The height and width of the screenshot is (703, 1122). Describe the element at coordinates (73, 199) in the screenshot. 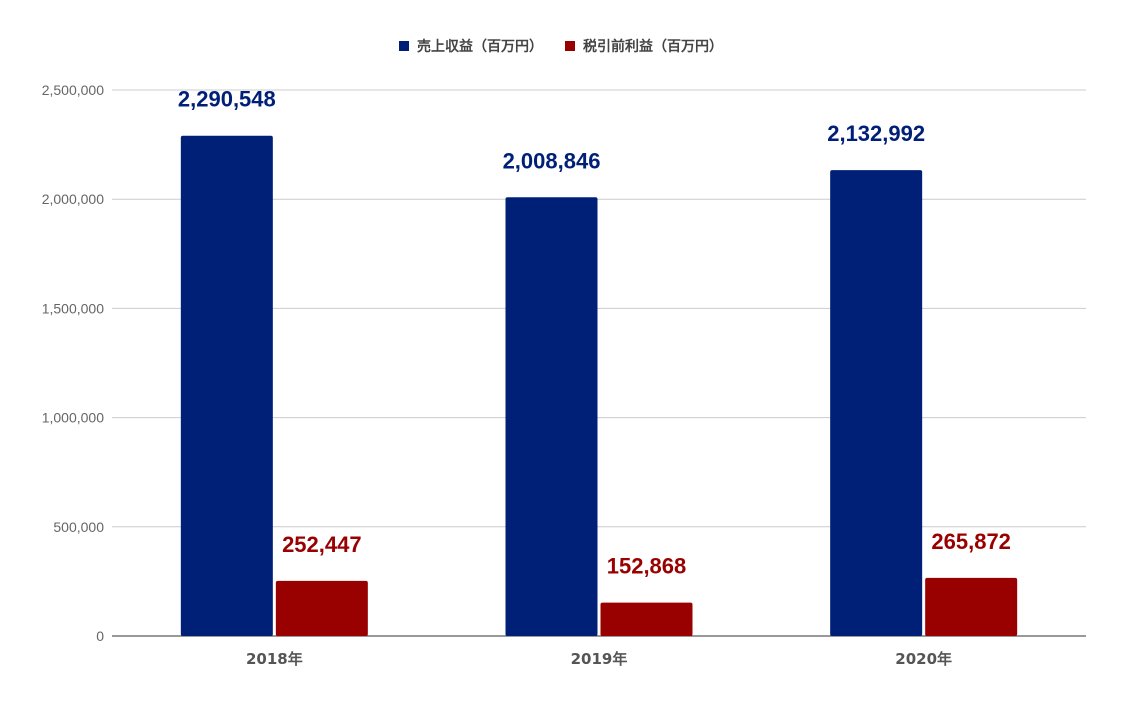

I see `y-tick-label: 2,000,000` at that location.